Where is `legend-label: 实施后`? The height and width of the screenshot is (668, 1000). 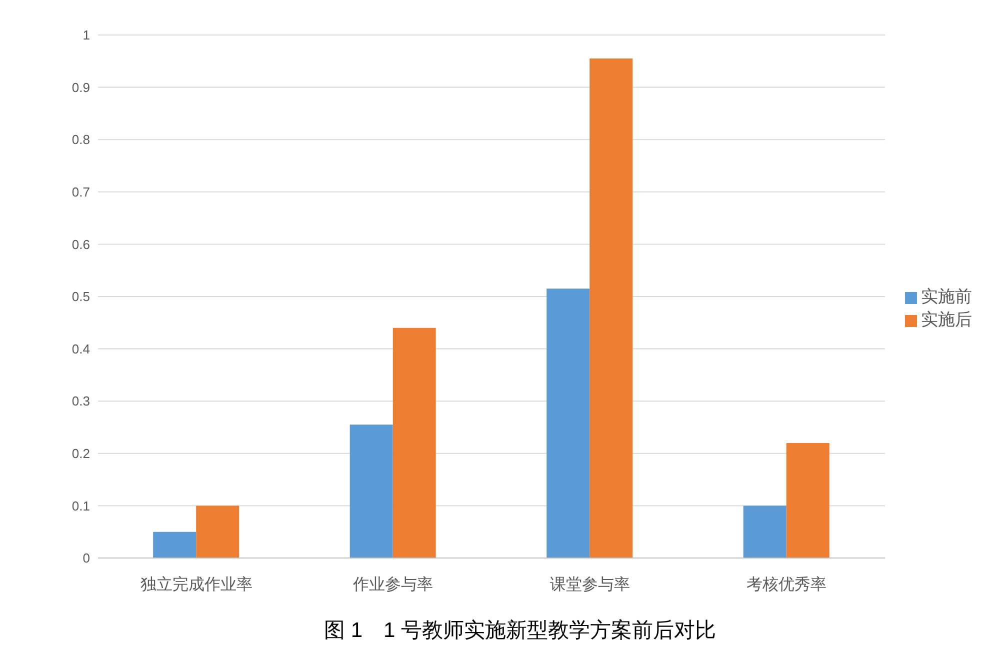 legend-label: 实施后 is located at coordinates (946, 319).